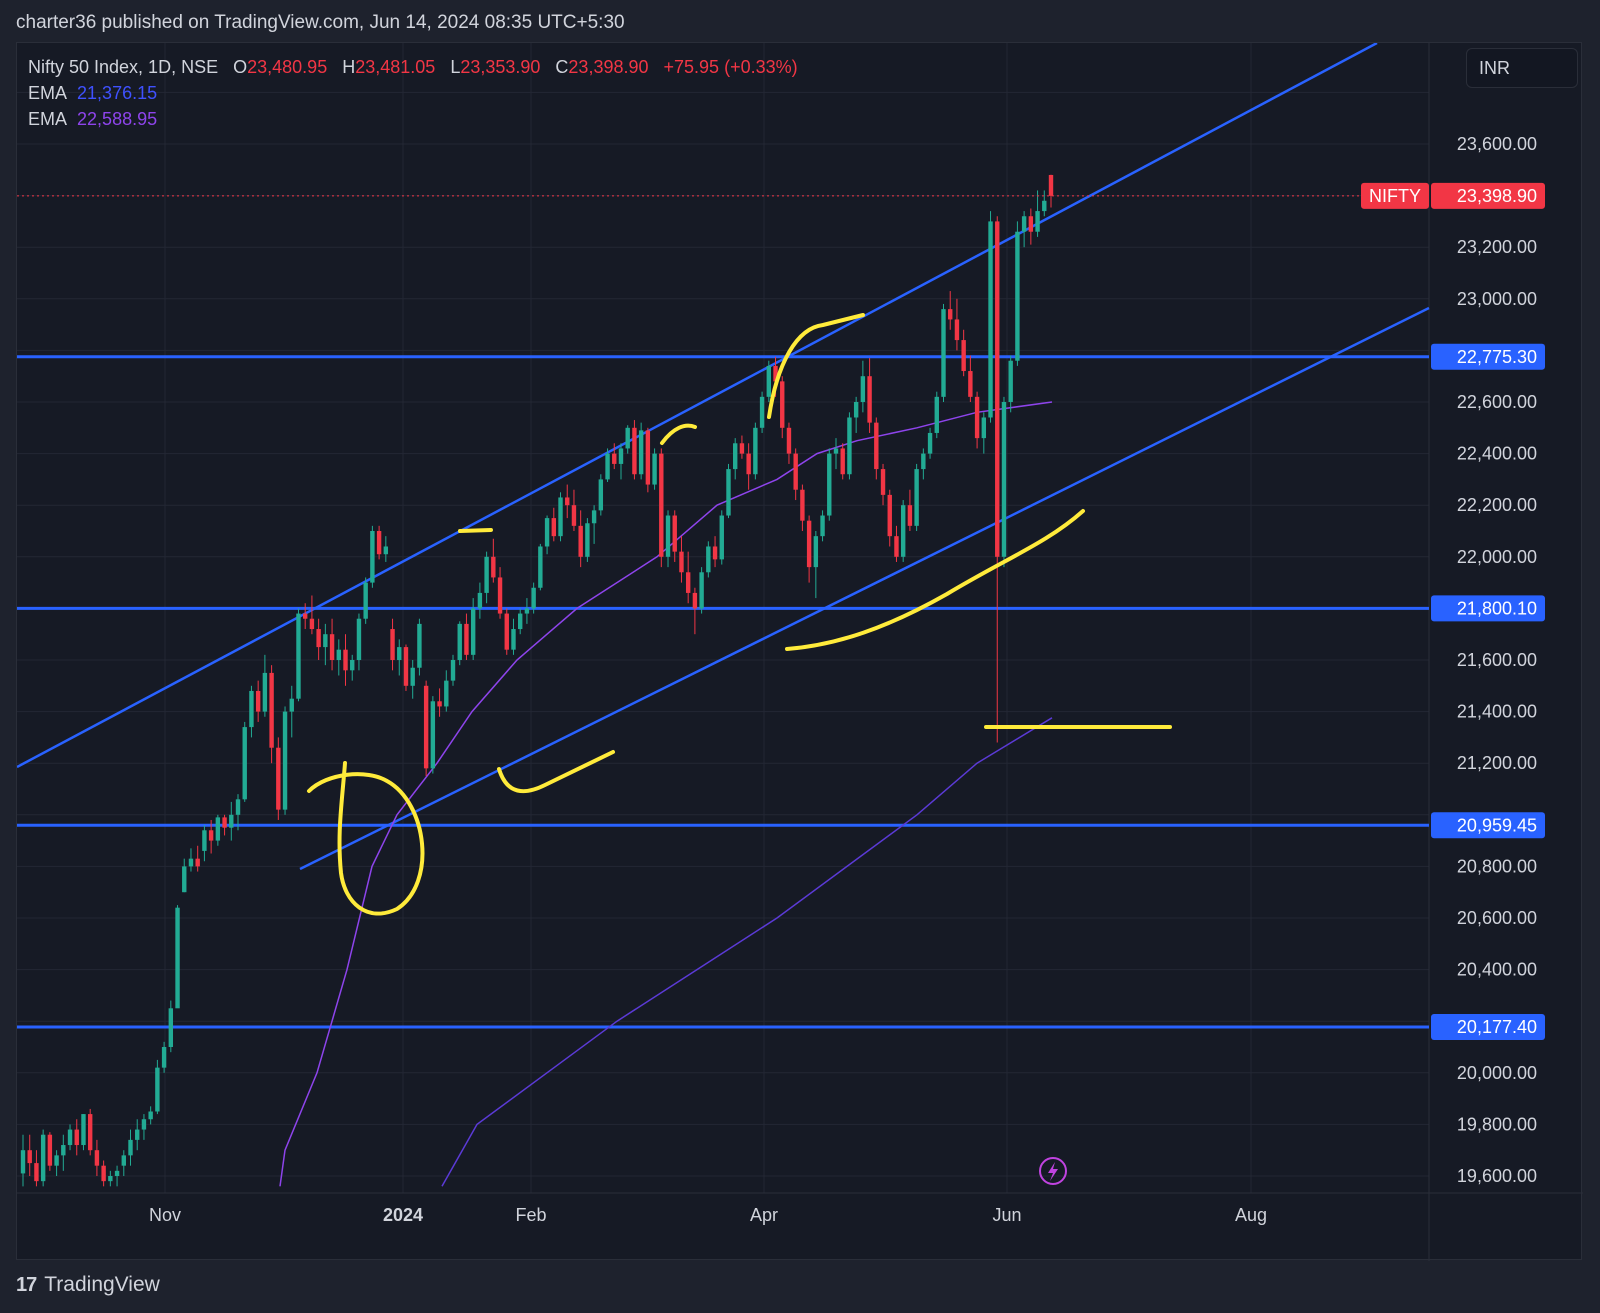  Describe the element at coordinates (413, 119) in the screenshot. I see `legend-ema-row-2: EMA 22,588.95` at that location.